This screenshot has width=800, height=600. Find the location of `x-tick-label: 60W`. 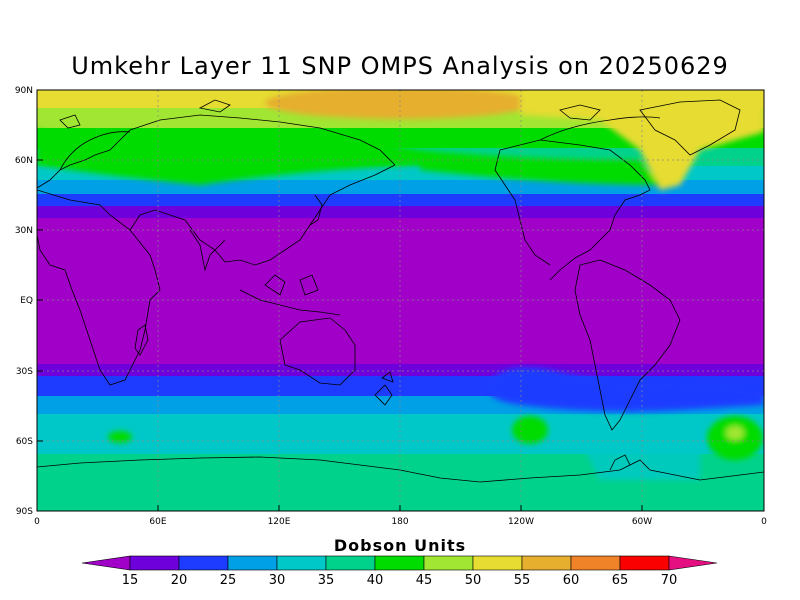

x-tick-label: 60W is located at coordinates (642, 522).